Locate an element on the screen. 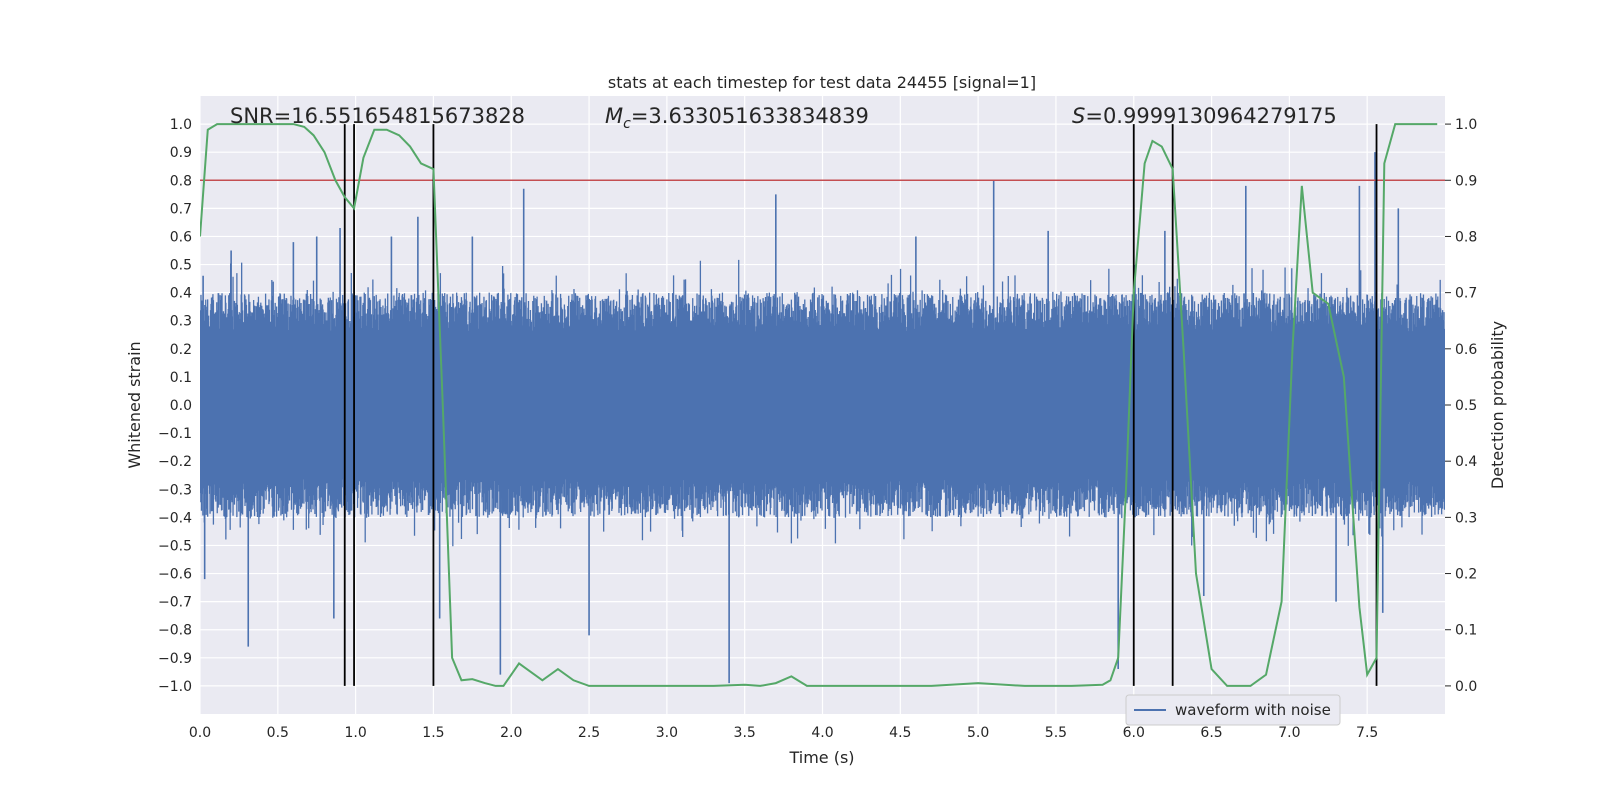  legend-label: waveform with noise is located at coordinates (1253, 710).